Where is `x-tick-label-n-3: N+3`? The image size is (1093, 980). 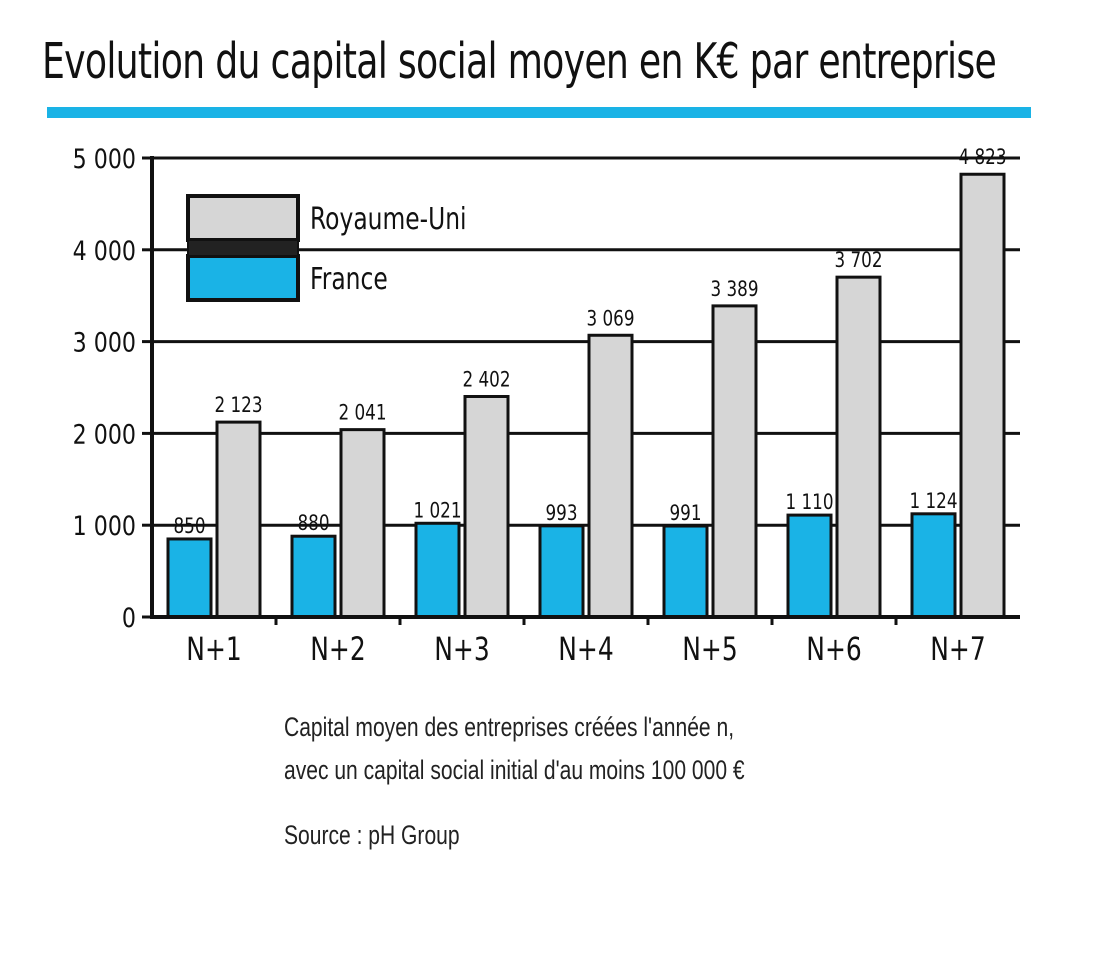
x-tick-label-n-3: N+3 is located at coordinates (461, 649).